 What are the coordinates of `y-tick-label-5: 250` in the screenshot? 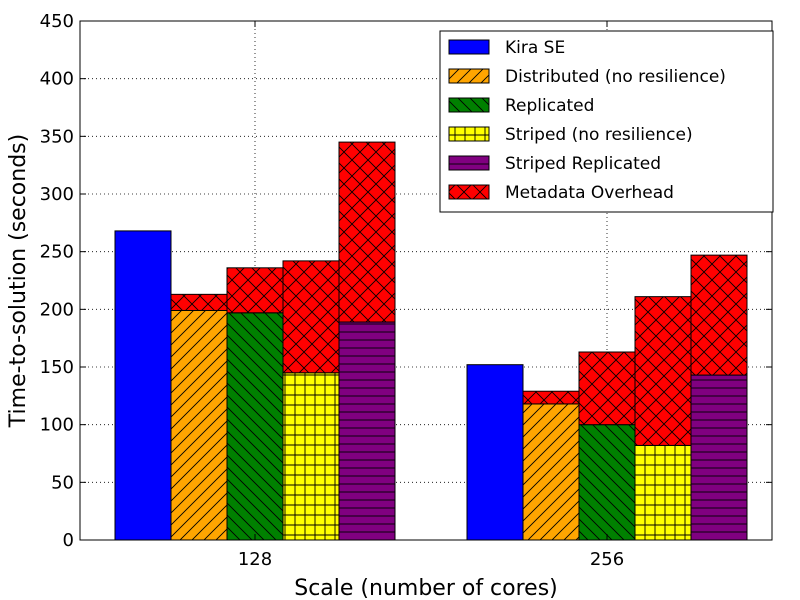 It's located at (57, 252).